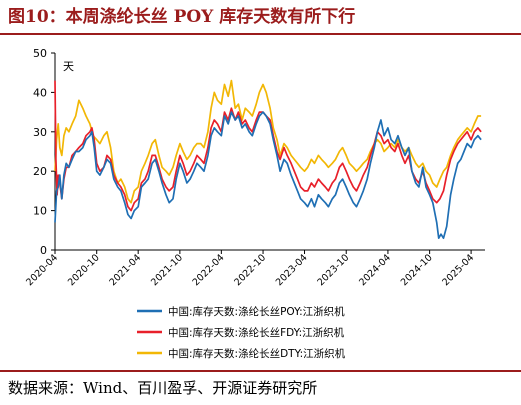 The width and height of the screenshot is (521, 405). What do you see at coordinates (125, 270) in the screenshot?
I see `x-tick-label: 2021-04` at bounding box center [125, 270].